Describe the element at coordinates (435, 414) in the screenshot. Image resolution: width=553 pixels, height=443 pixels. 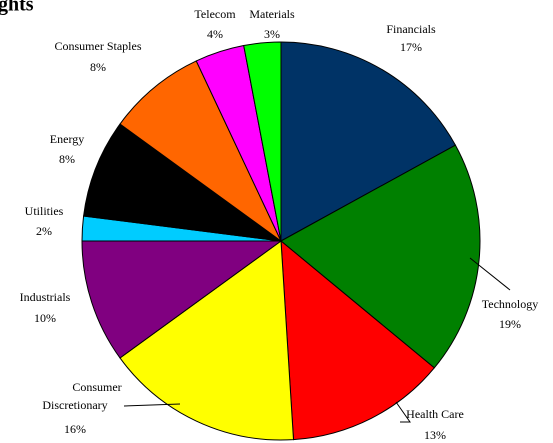
I see `slice-label: Health Care` at that location.